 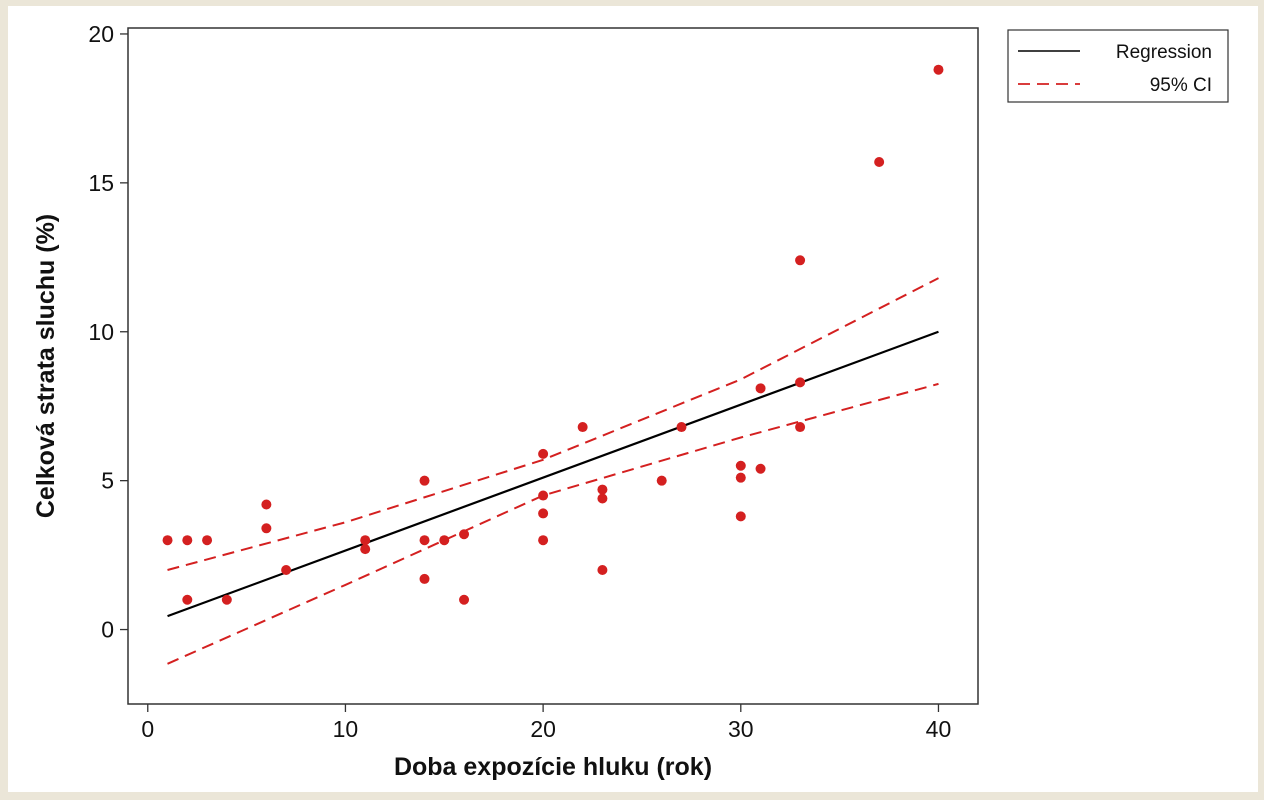 I want to click on x-tick-label: 30, so click(x=741, y=729).